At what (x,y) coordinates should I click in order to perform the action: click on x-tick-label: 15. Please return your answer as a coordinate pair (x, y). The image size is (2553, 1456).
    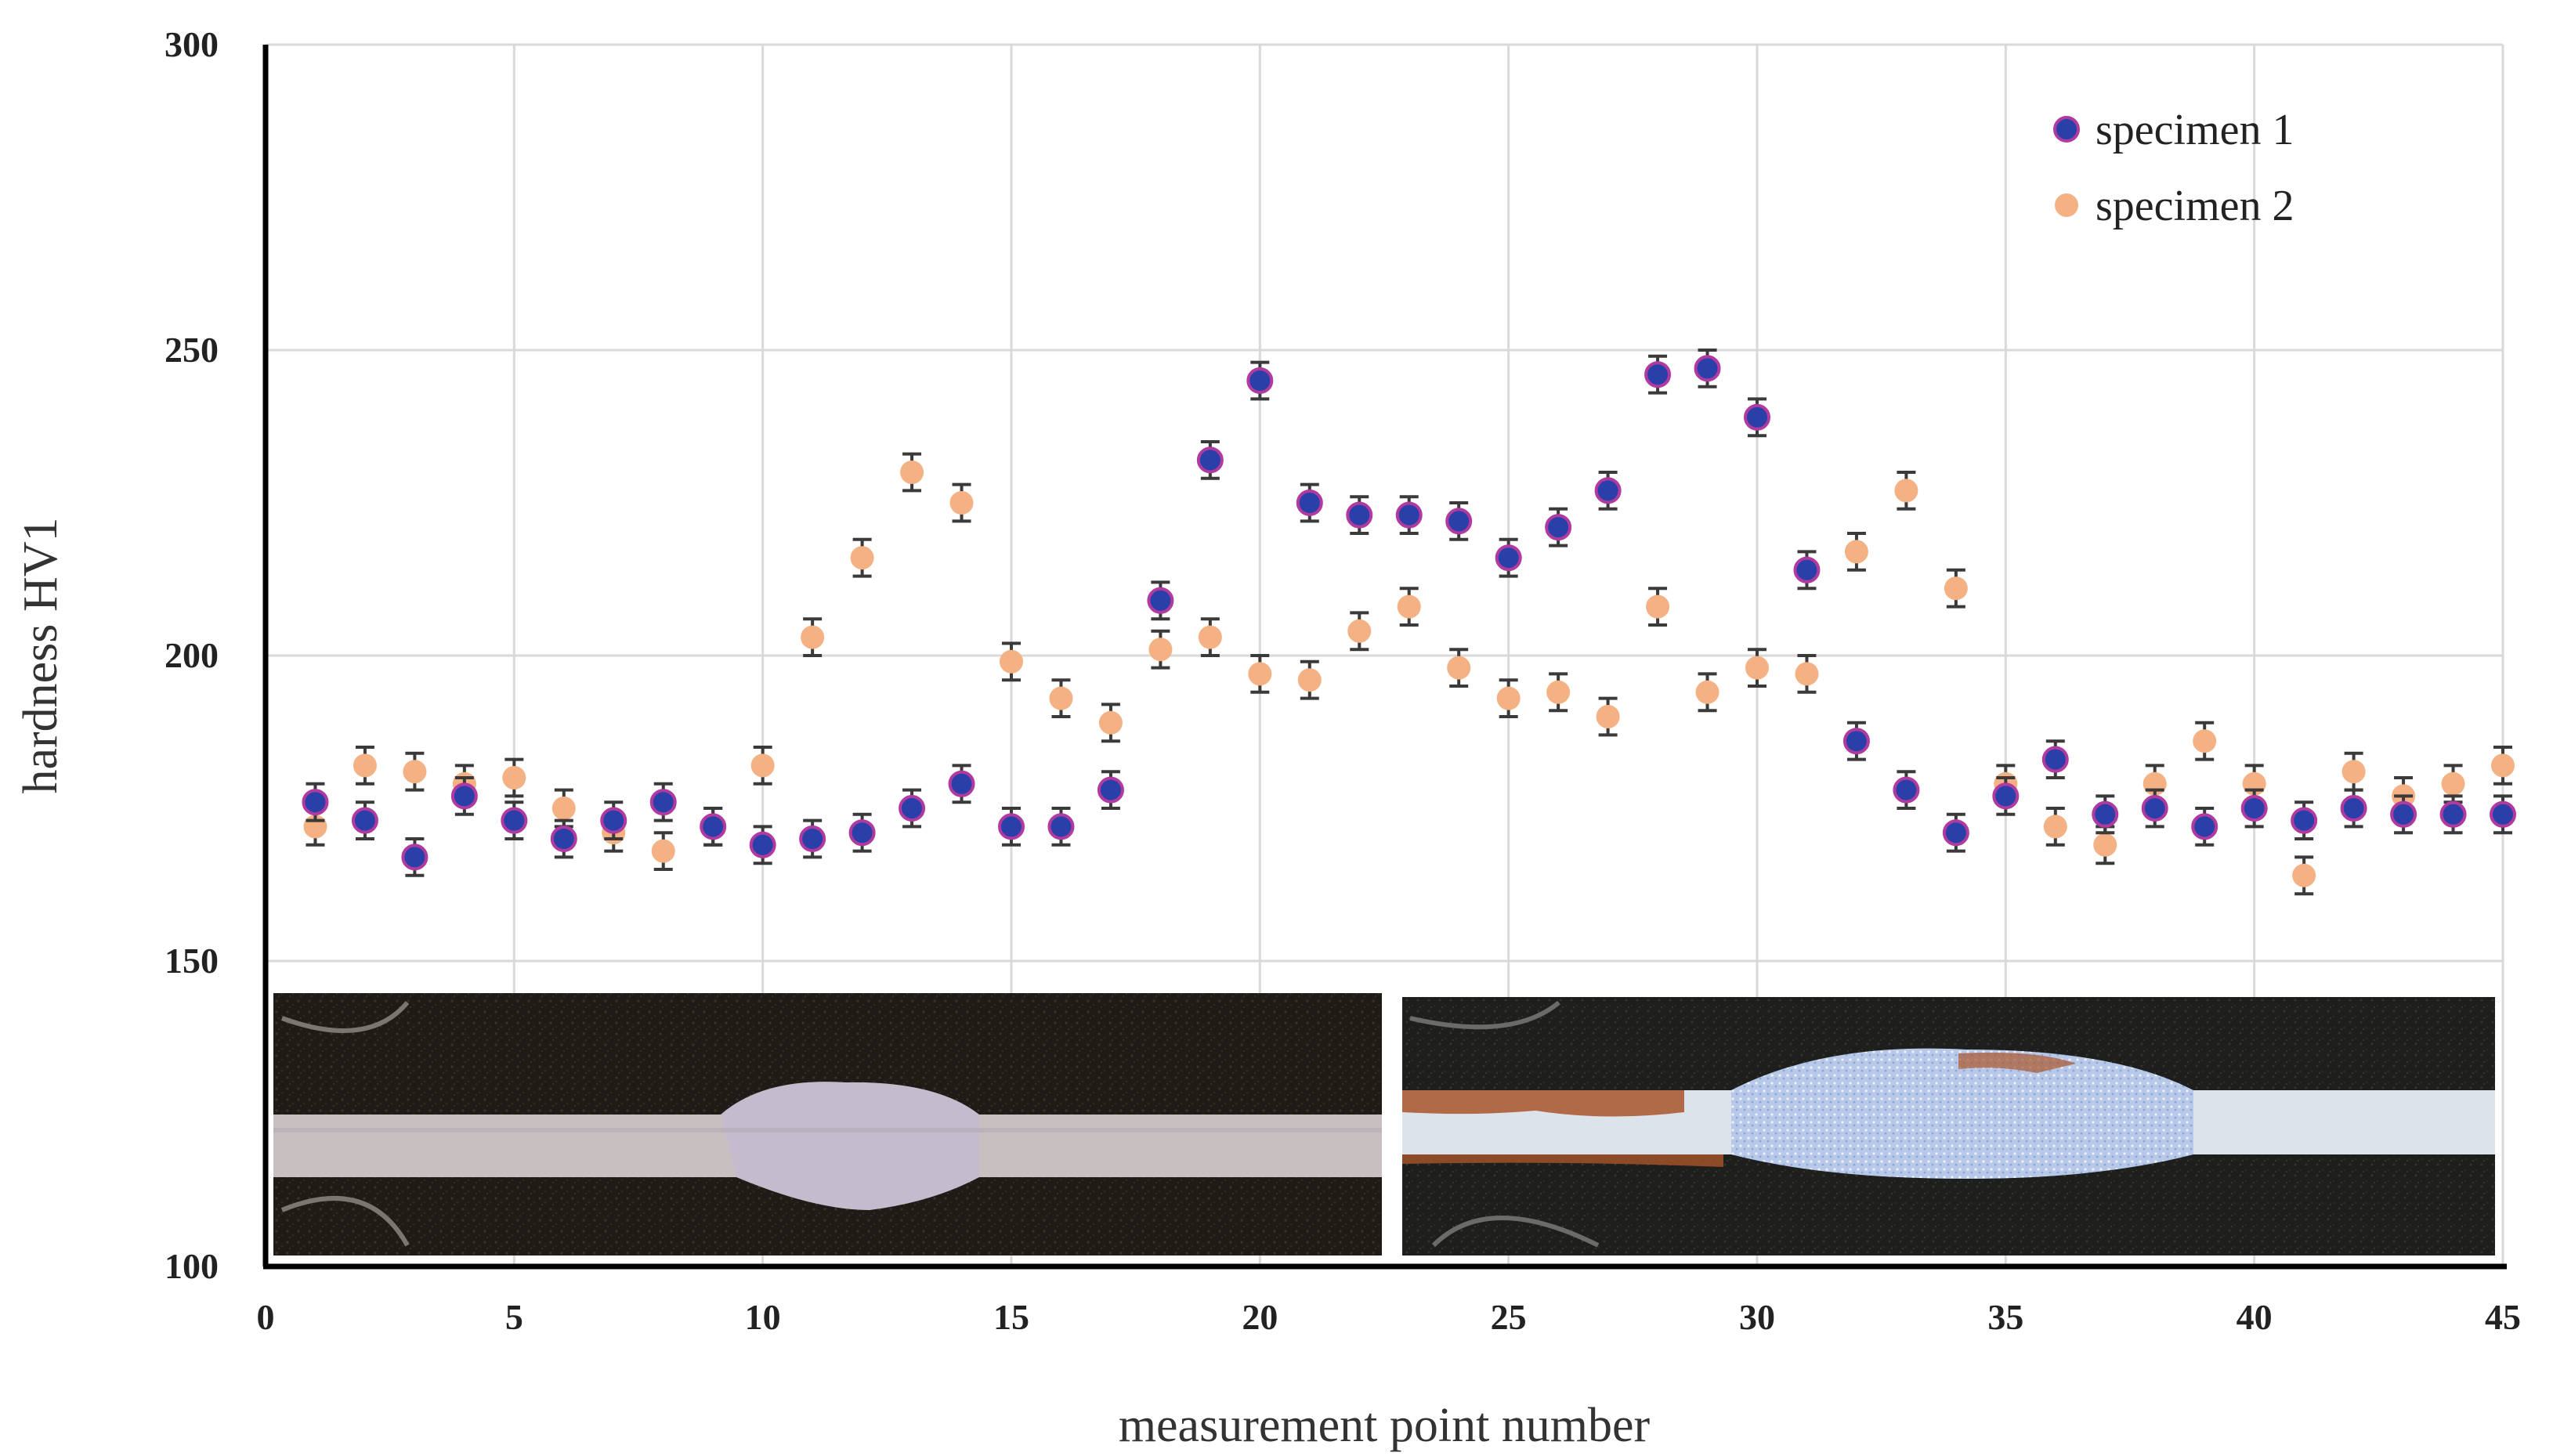
    Looking at the image, I should click on (1011, 1317).